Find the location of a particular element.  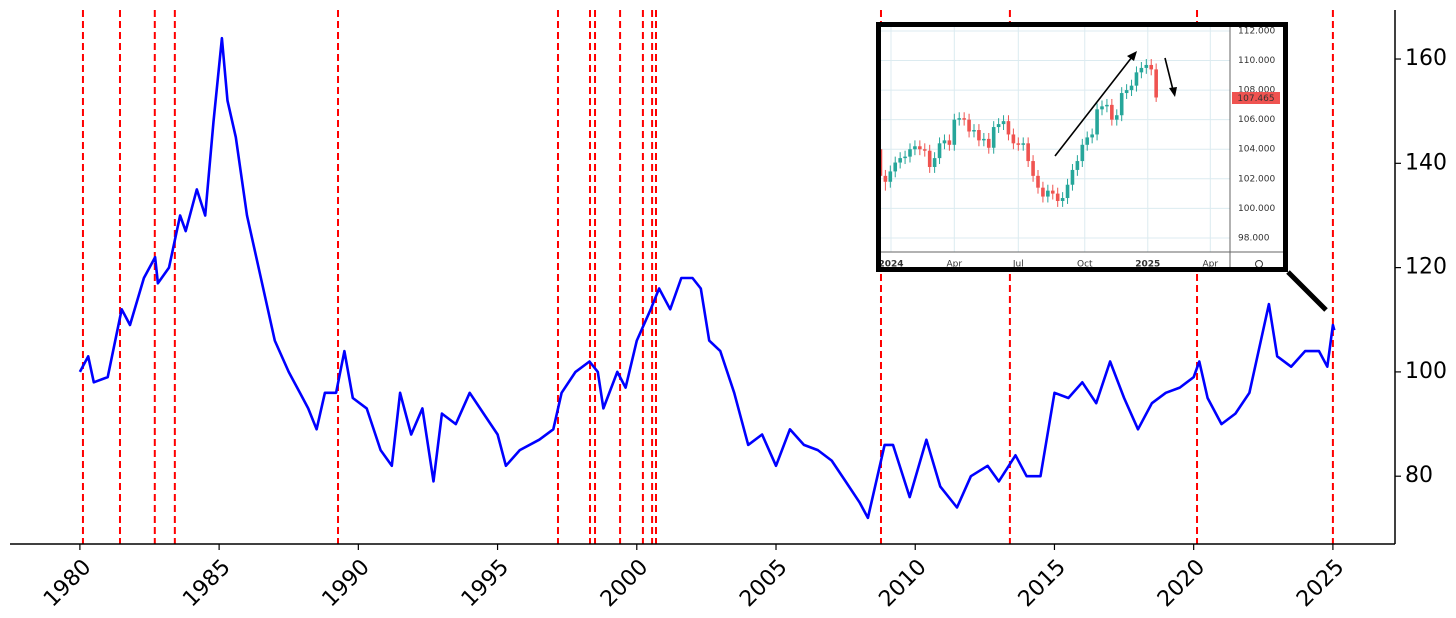

y-tick-label: 80 is located at coordinates (1419, 475).